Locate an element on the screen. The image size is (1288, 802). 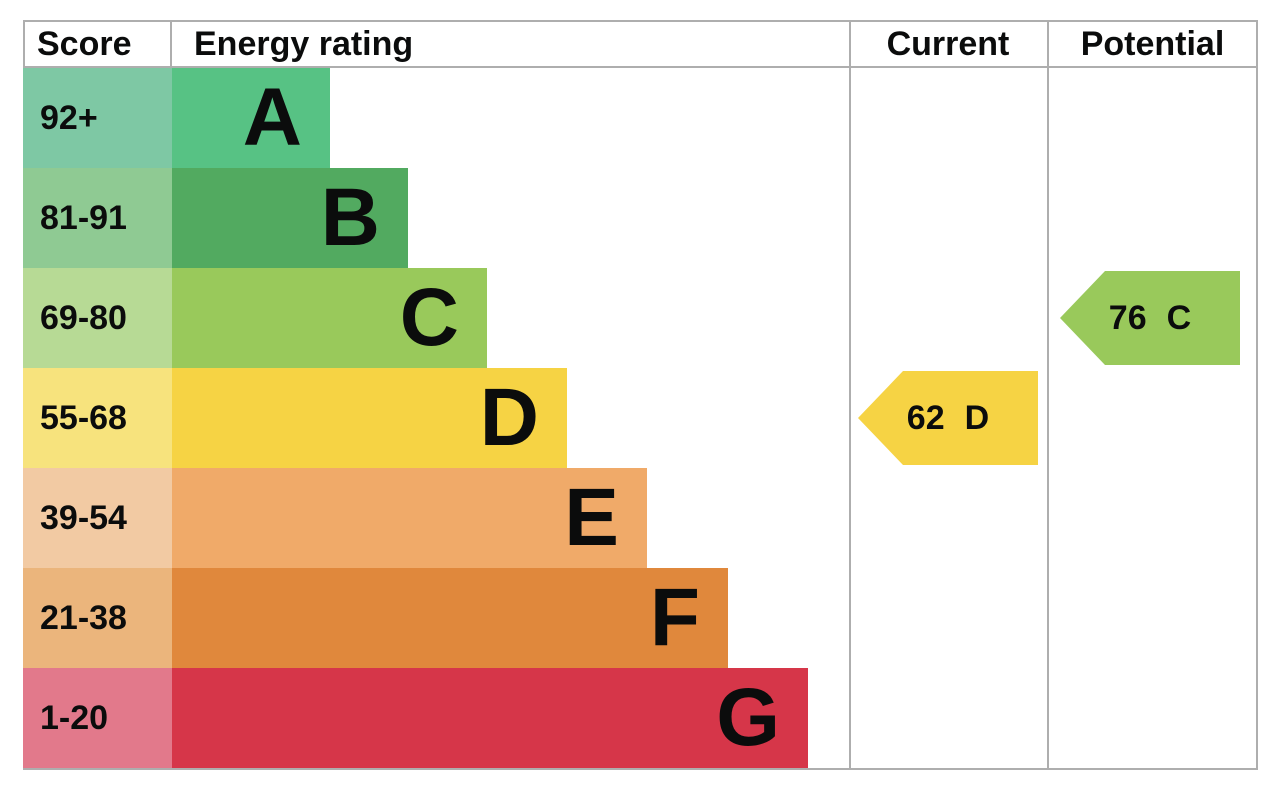
band-b-bar: B is located at coordinates (290, 218).